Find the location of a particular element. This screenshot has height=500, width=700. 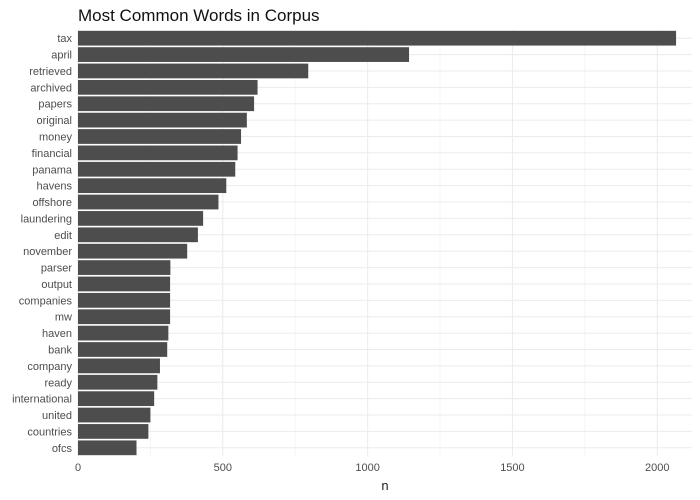

chart-title: Most Common Words in Corpus is located at coordinates (199, 15).